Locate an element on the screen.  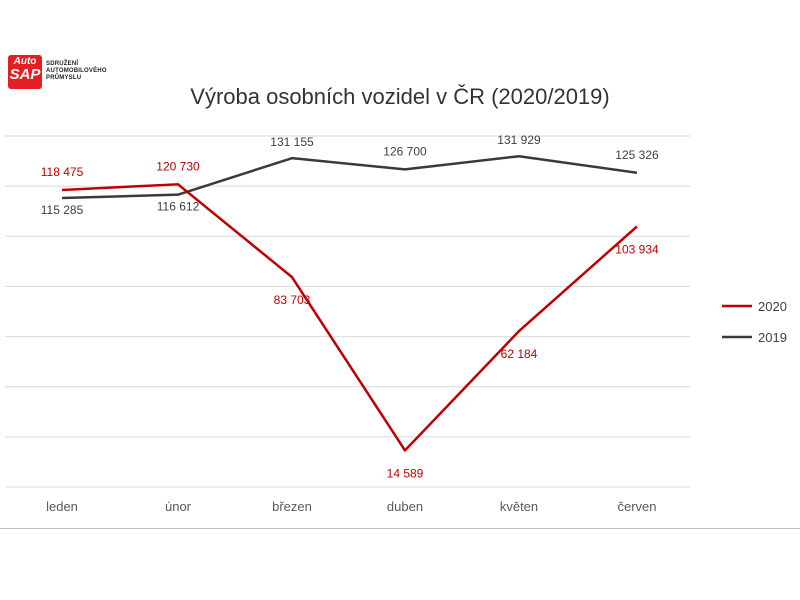
x-tick-label: březen is located at coordinates (292, 506).